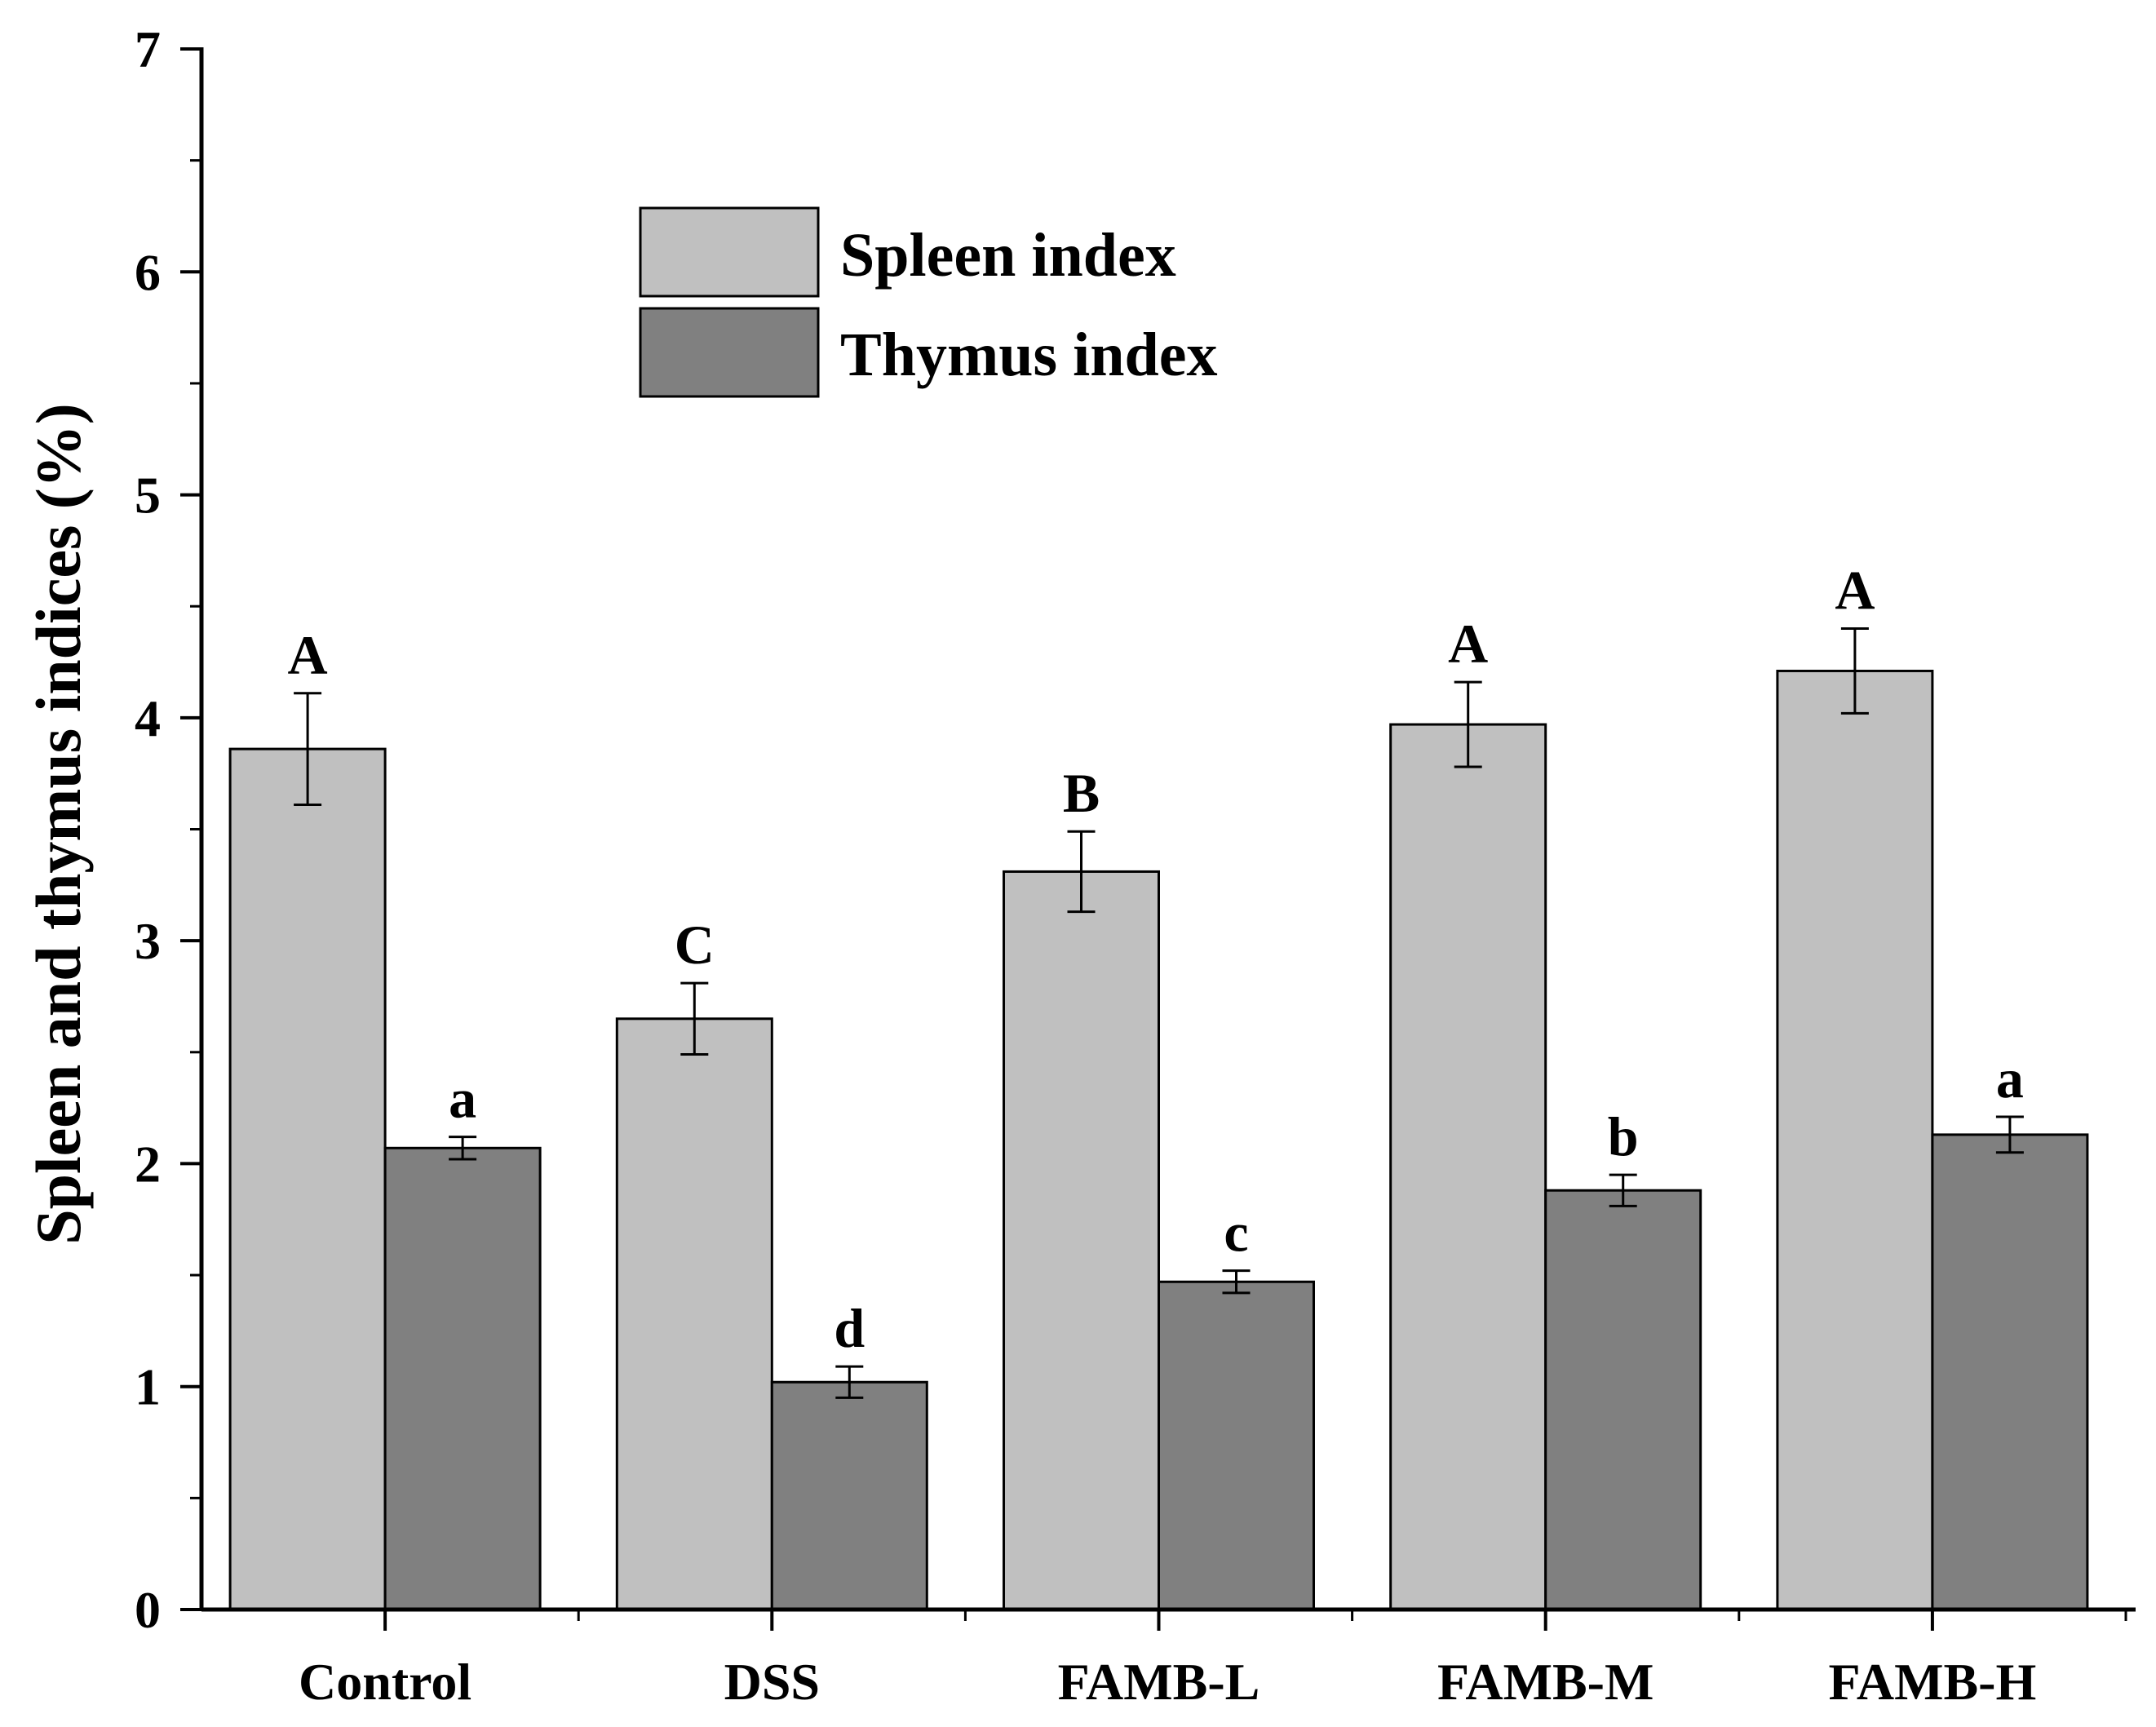  What do you see at coordinates (148, 496) in the screenshot?
I see `y-tick-label-5: 5` at bounding box center [148, 496].